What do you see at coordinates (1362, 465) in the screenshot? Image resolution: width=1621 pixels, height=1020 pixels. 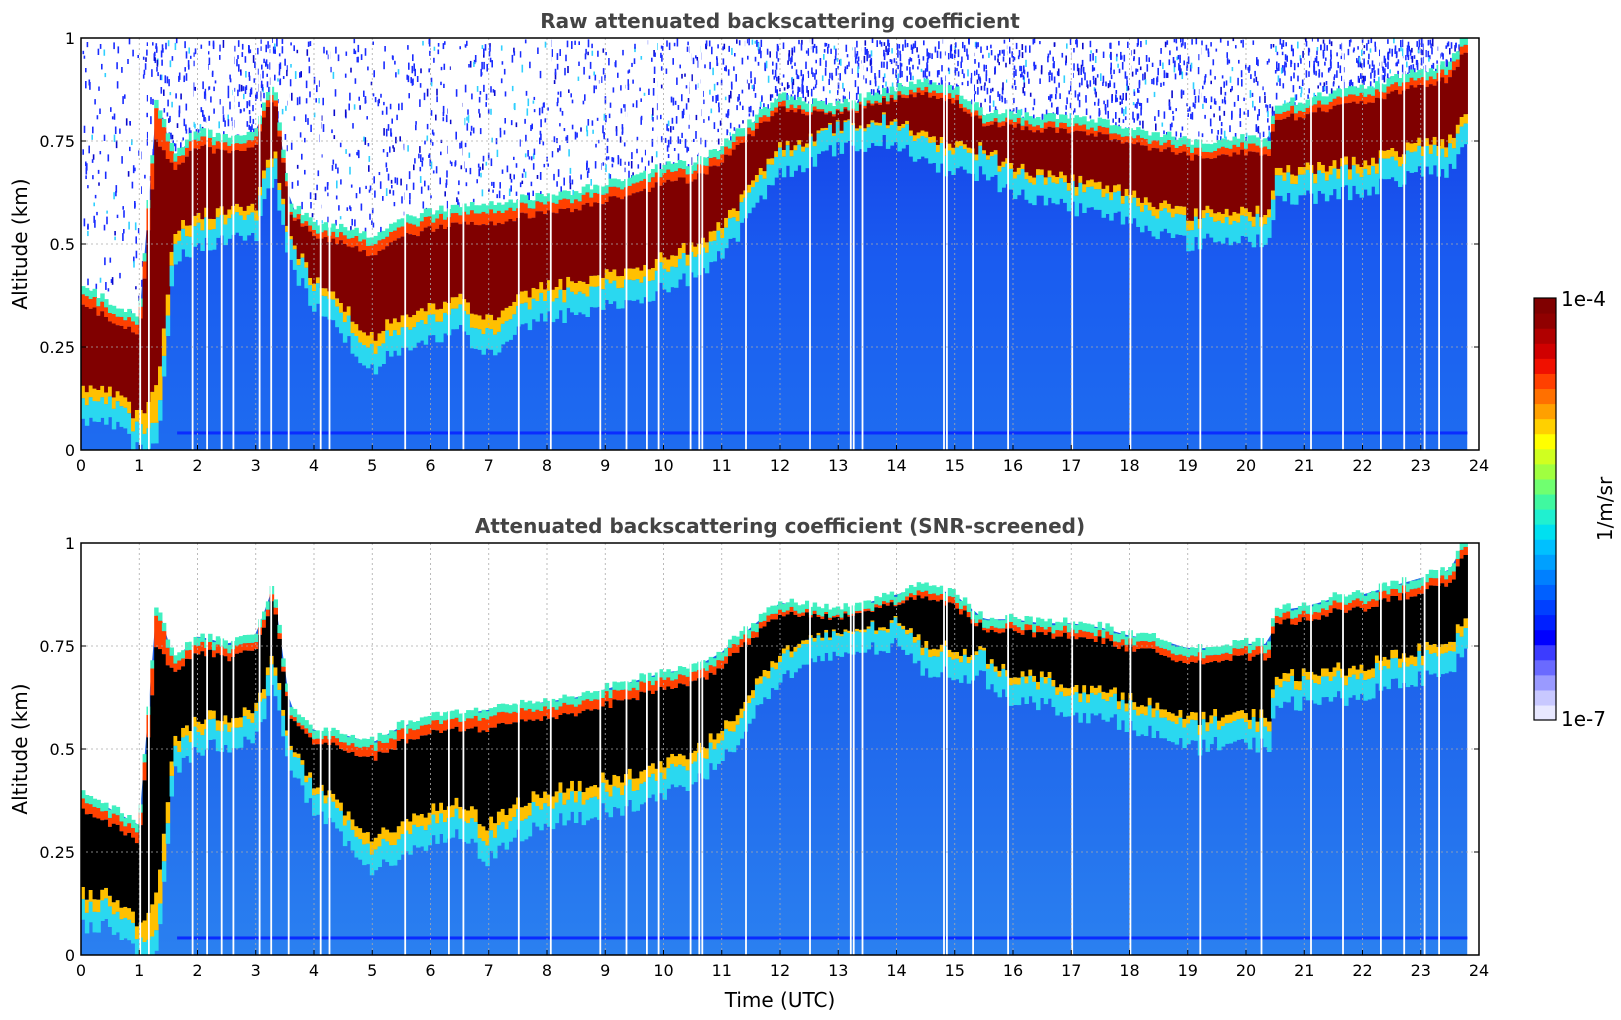 I see `x-tick-label: 22` at bounding box center [1362, 465].